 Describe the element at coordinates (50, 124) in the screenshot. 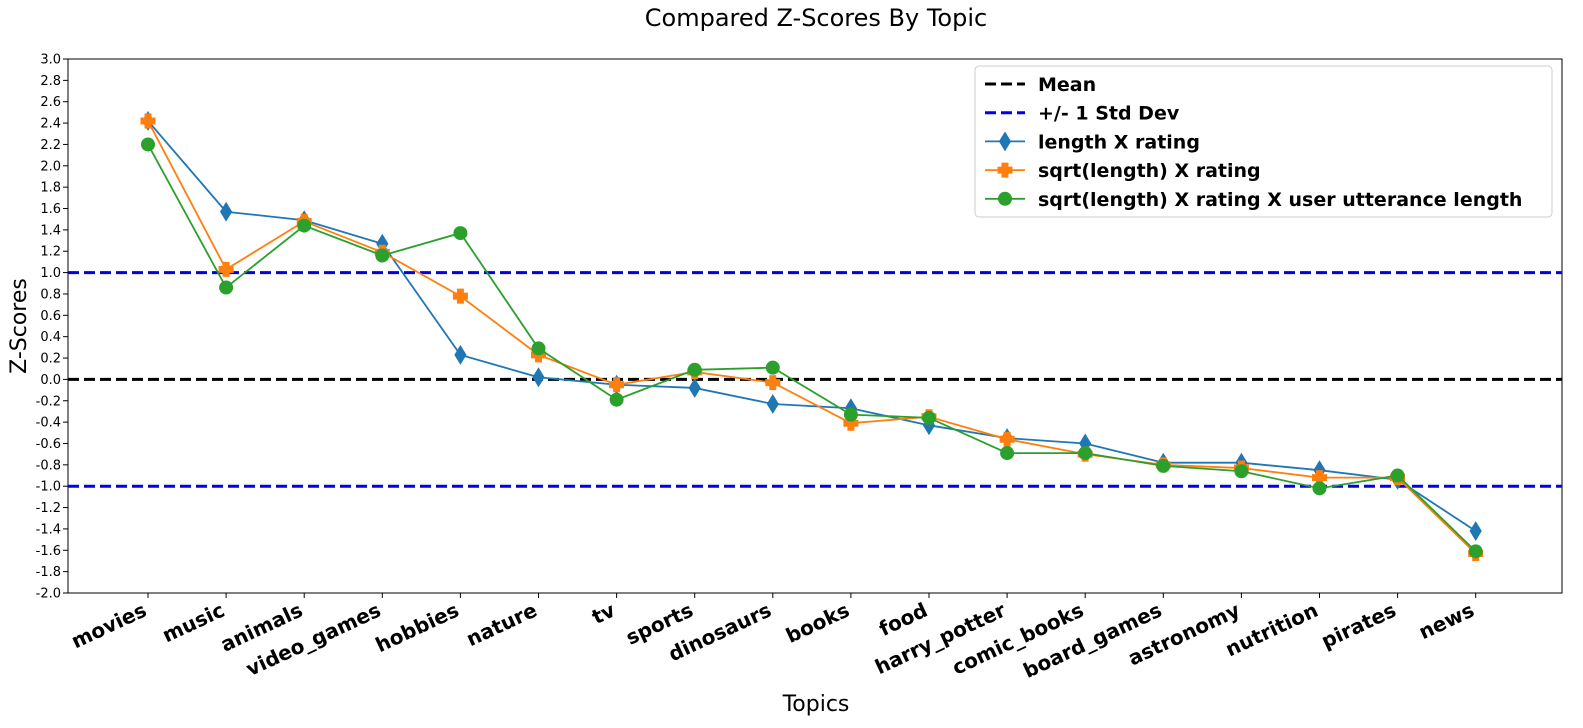

I see `y-tick-label: 2.4` at that location.